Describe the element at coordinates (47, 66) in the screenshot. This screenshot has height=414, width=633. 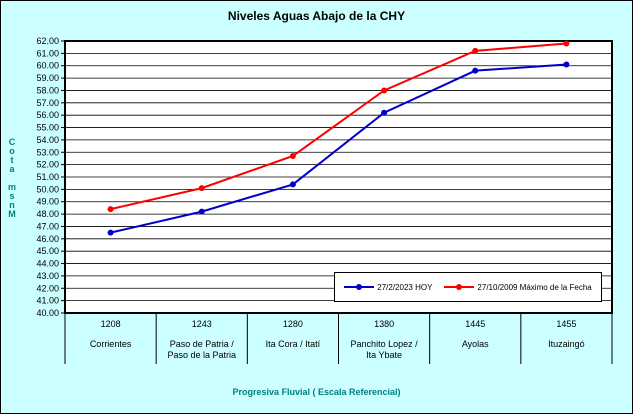
I see `svg-text: 60.00` at that location.